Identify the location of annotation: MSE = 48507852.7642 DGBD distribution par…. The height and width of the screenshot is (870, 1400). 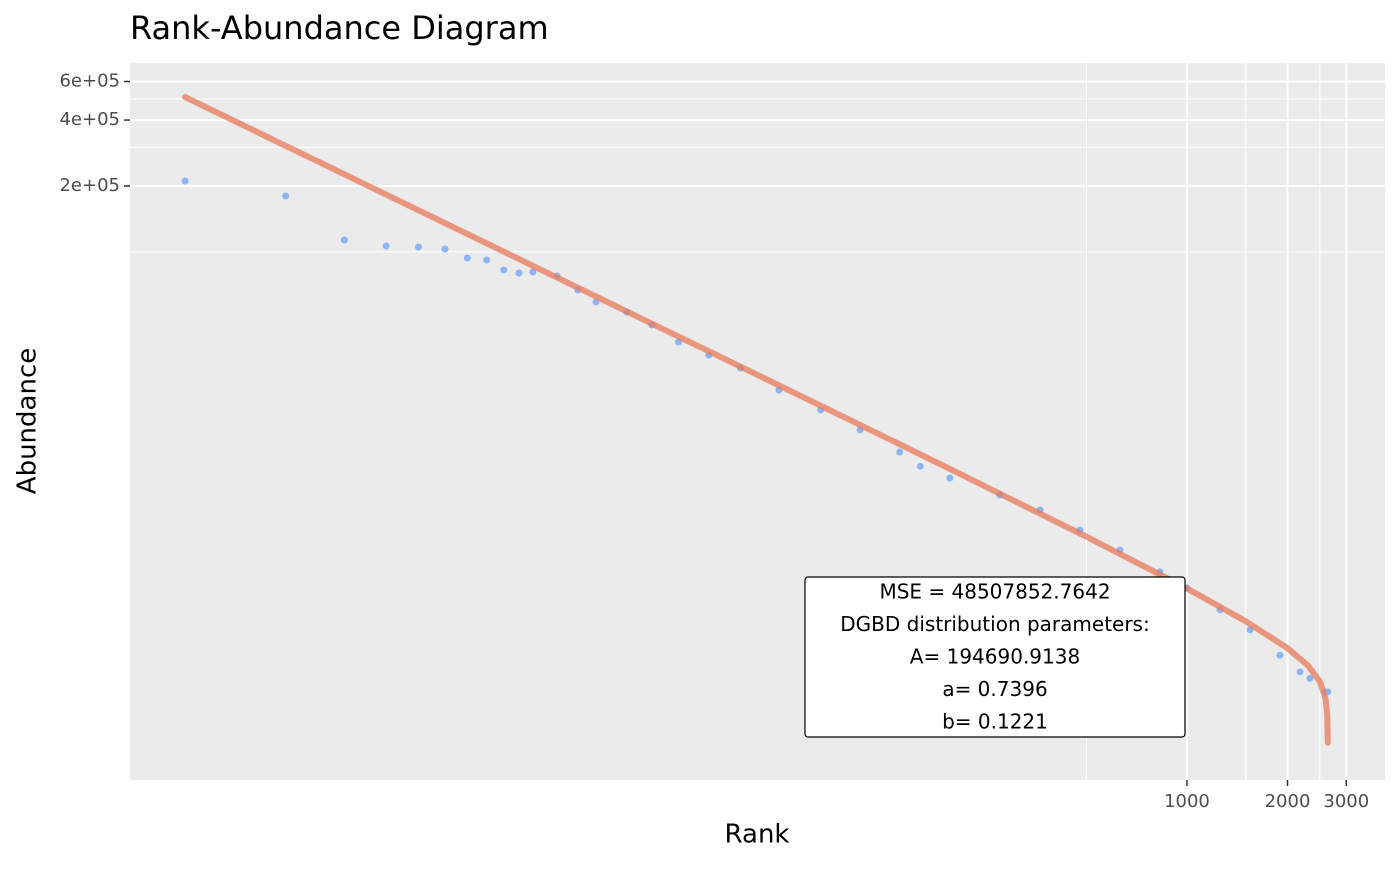
(995, 657).